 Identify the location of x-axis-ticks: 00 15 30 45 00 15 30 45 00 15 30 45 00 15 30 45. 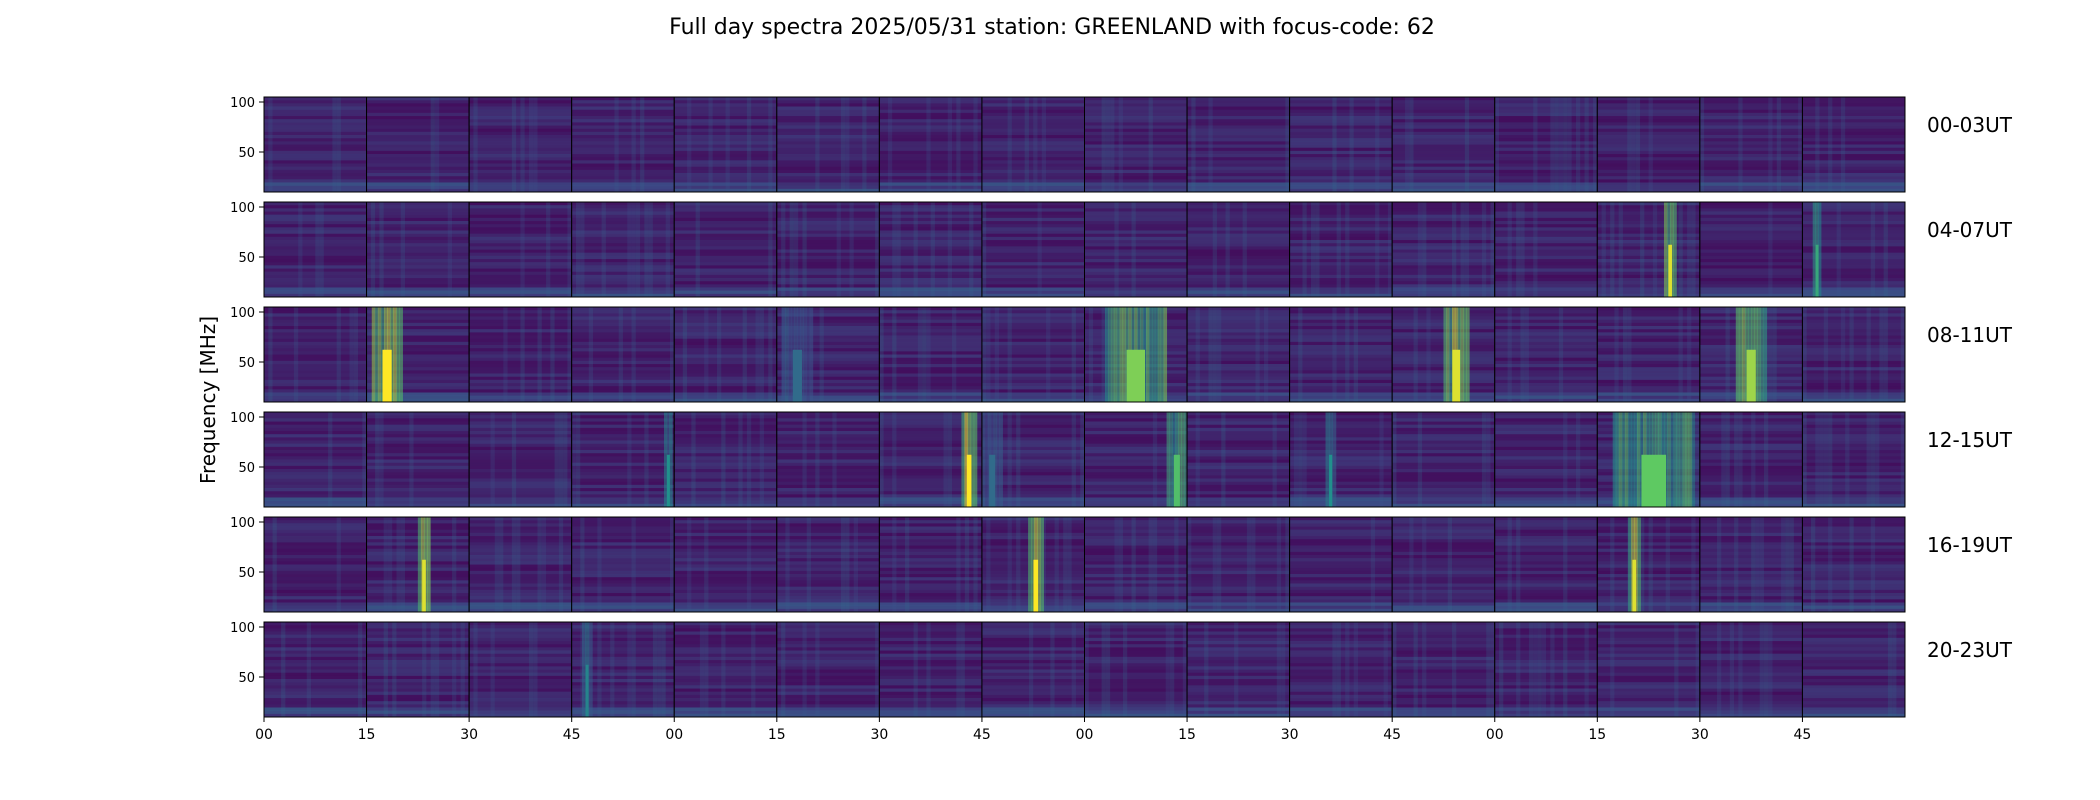
(1033, 730).